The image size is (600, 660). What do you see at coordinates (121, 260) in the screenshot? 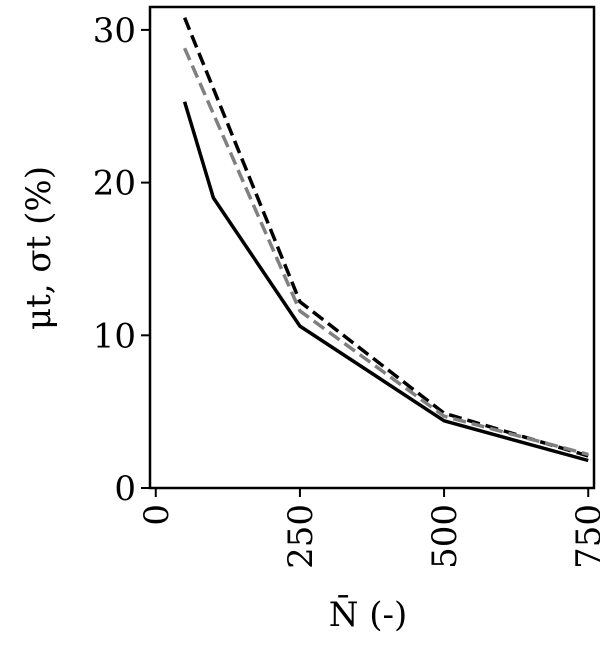
I see `y-axis: 0 10 20 30` at bounding box center [121, 260].